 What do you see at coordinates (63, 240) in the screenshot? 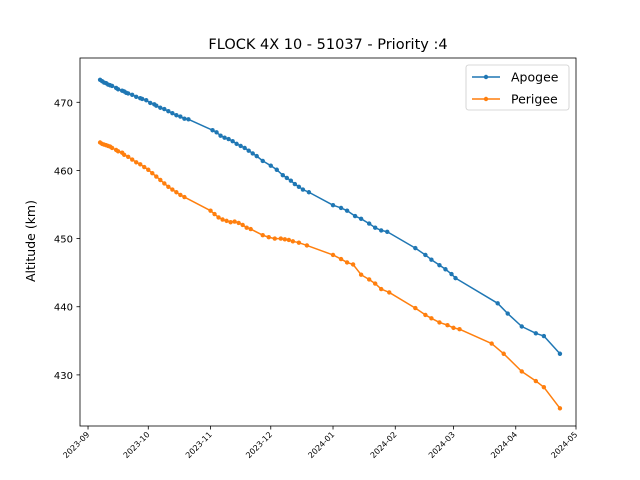
I see `y-tick-label: 450` at bounding box center [63, 240].